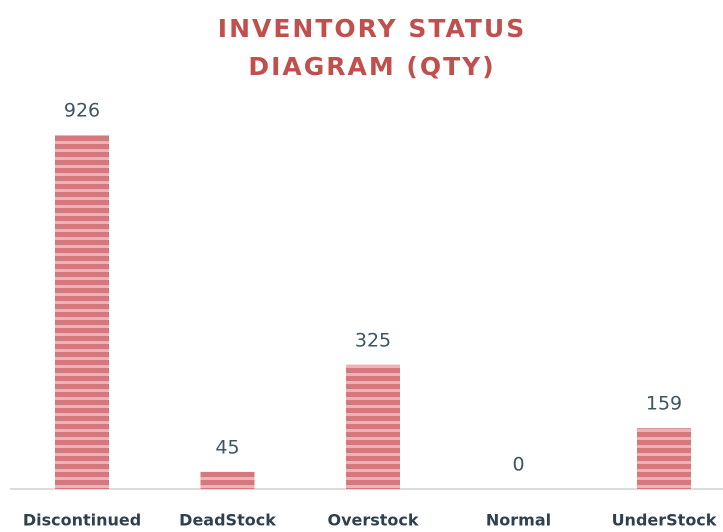  Describe the element at coordinates (82, 520) in the screenshot. I see `x-tick-label: Discontinued` at that location.